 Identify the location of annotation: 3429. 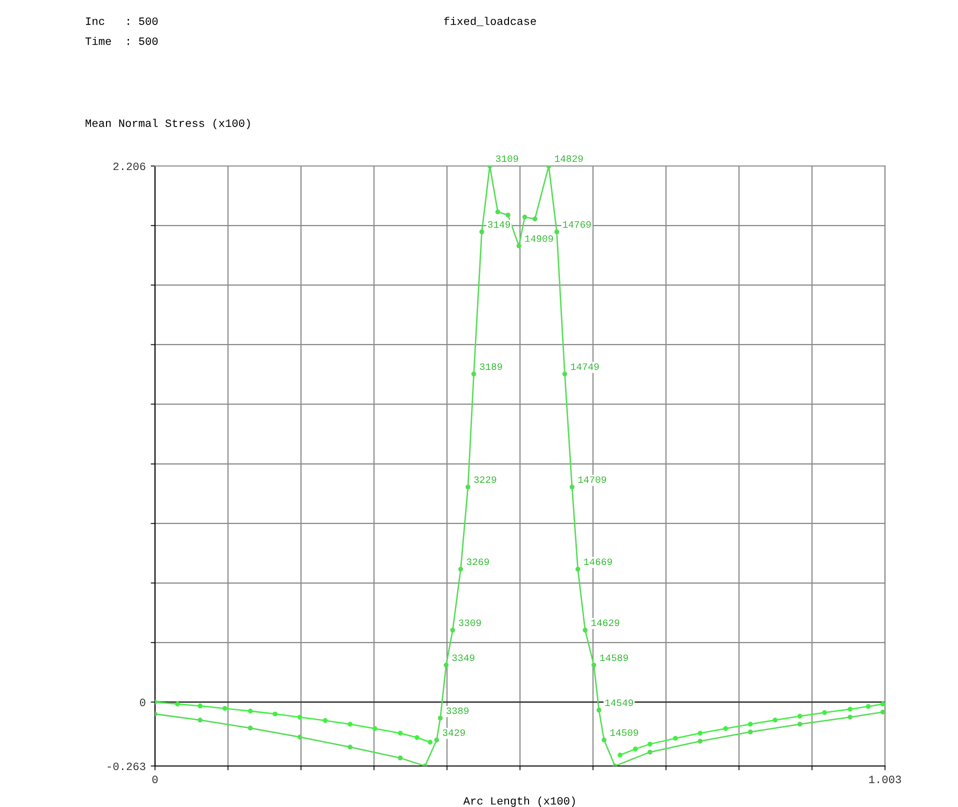
(453, 732).